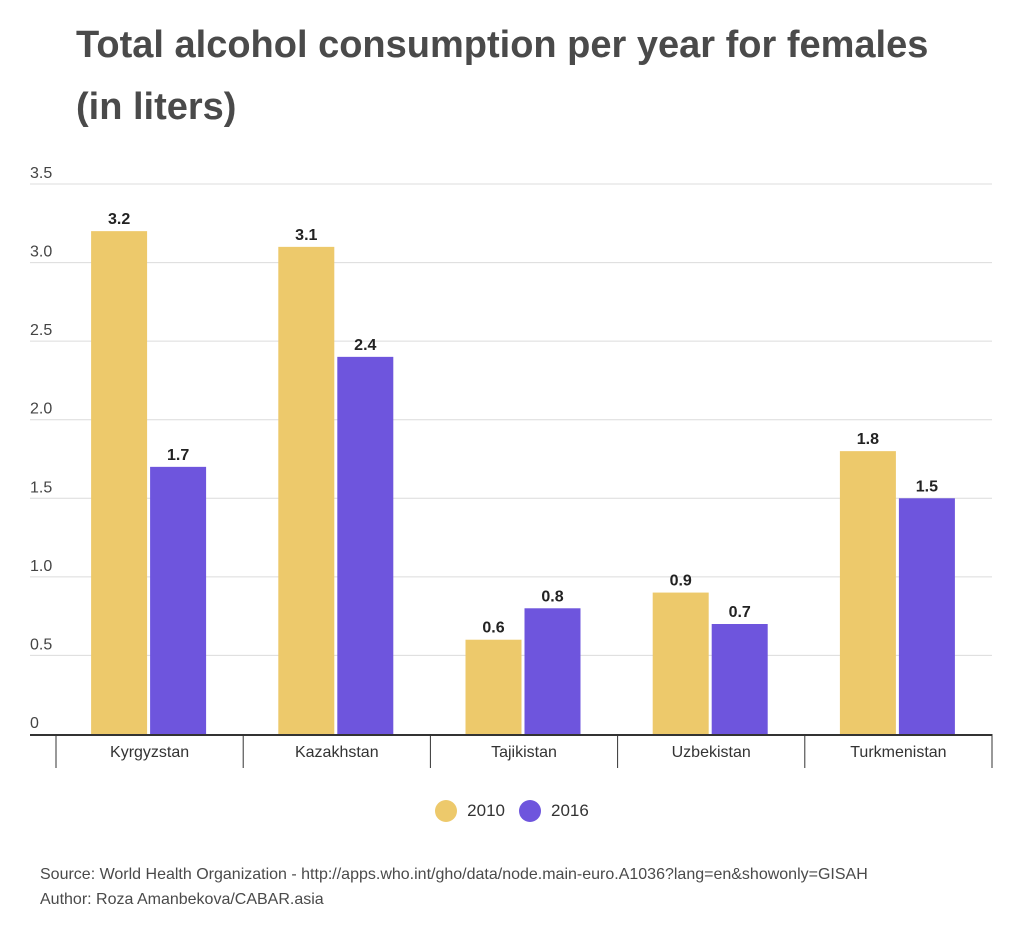 This screenshot has width=1024, height=951. What do you see at coordinates (149, 752) in the screenshot?
I see `x-tick-label: Kyrgyzstan` at bounding box center [149, 752].